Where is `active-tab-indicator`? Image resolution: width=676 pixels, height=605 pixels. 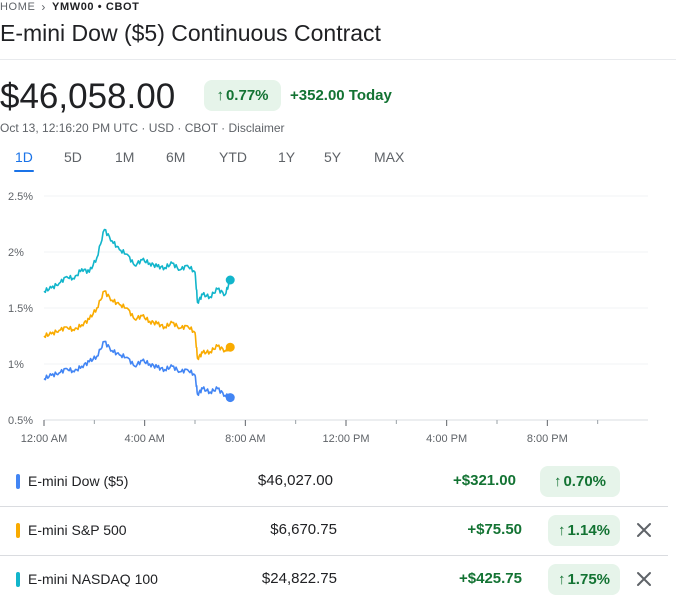
active-tab-indicator is located at coordinates (24, 171).